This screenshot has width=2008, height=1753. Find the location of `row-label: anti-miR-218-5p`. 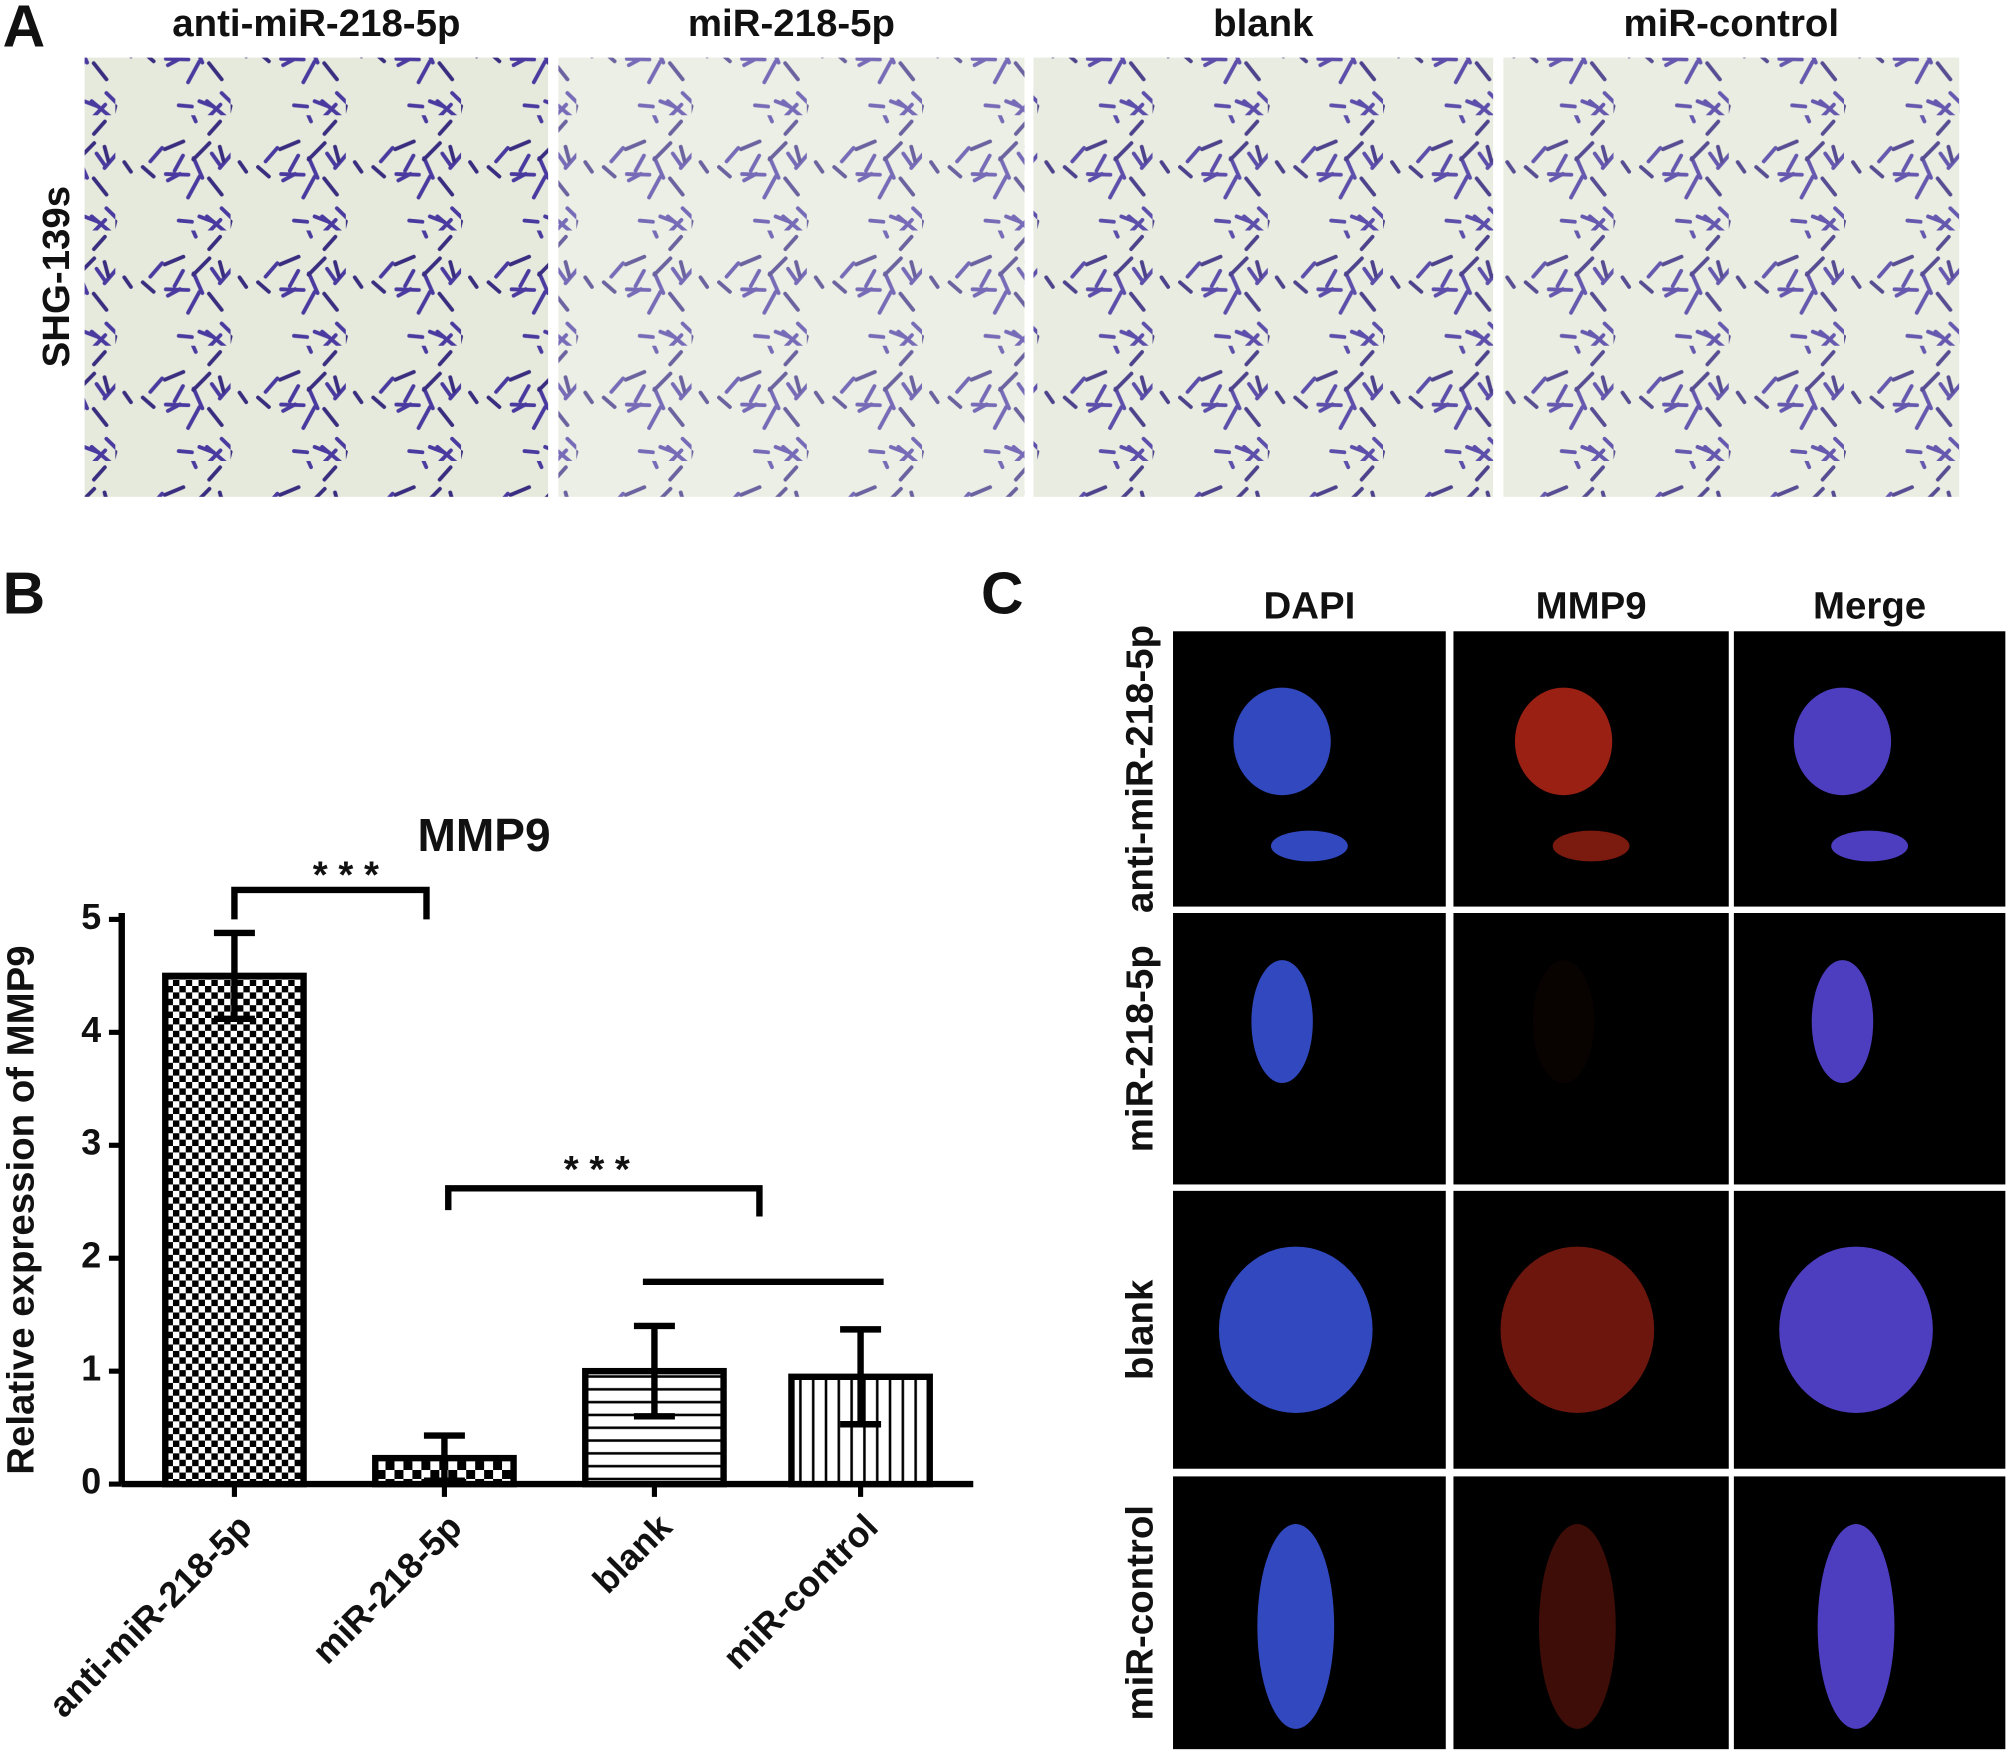

row-label: anti-miR-218-5p is located at coordinates (1139, 769).